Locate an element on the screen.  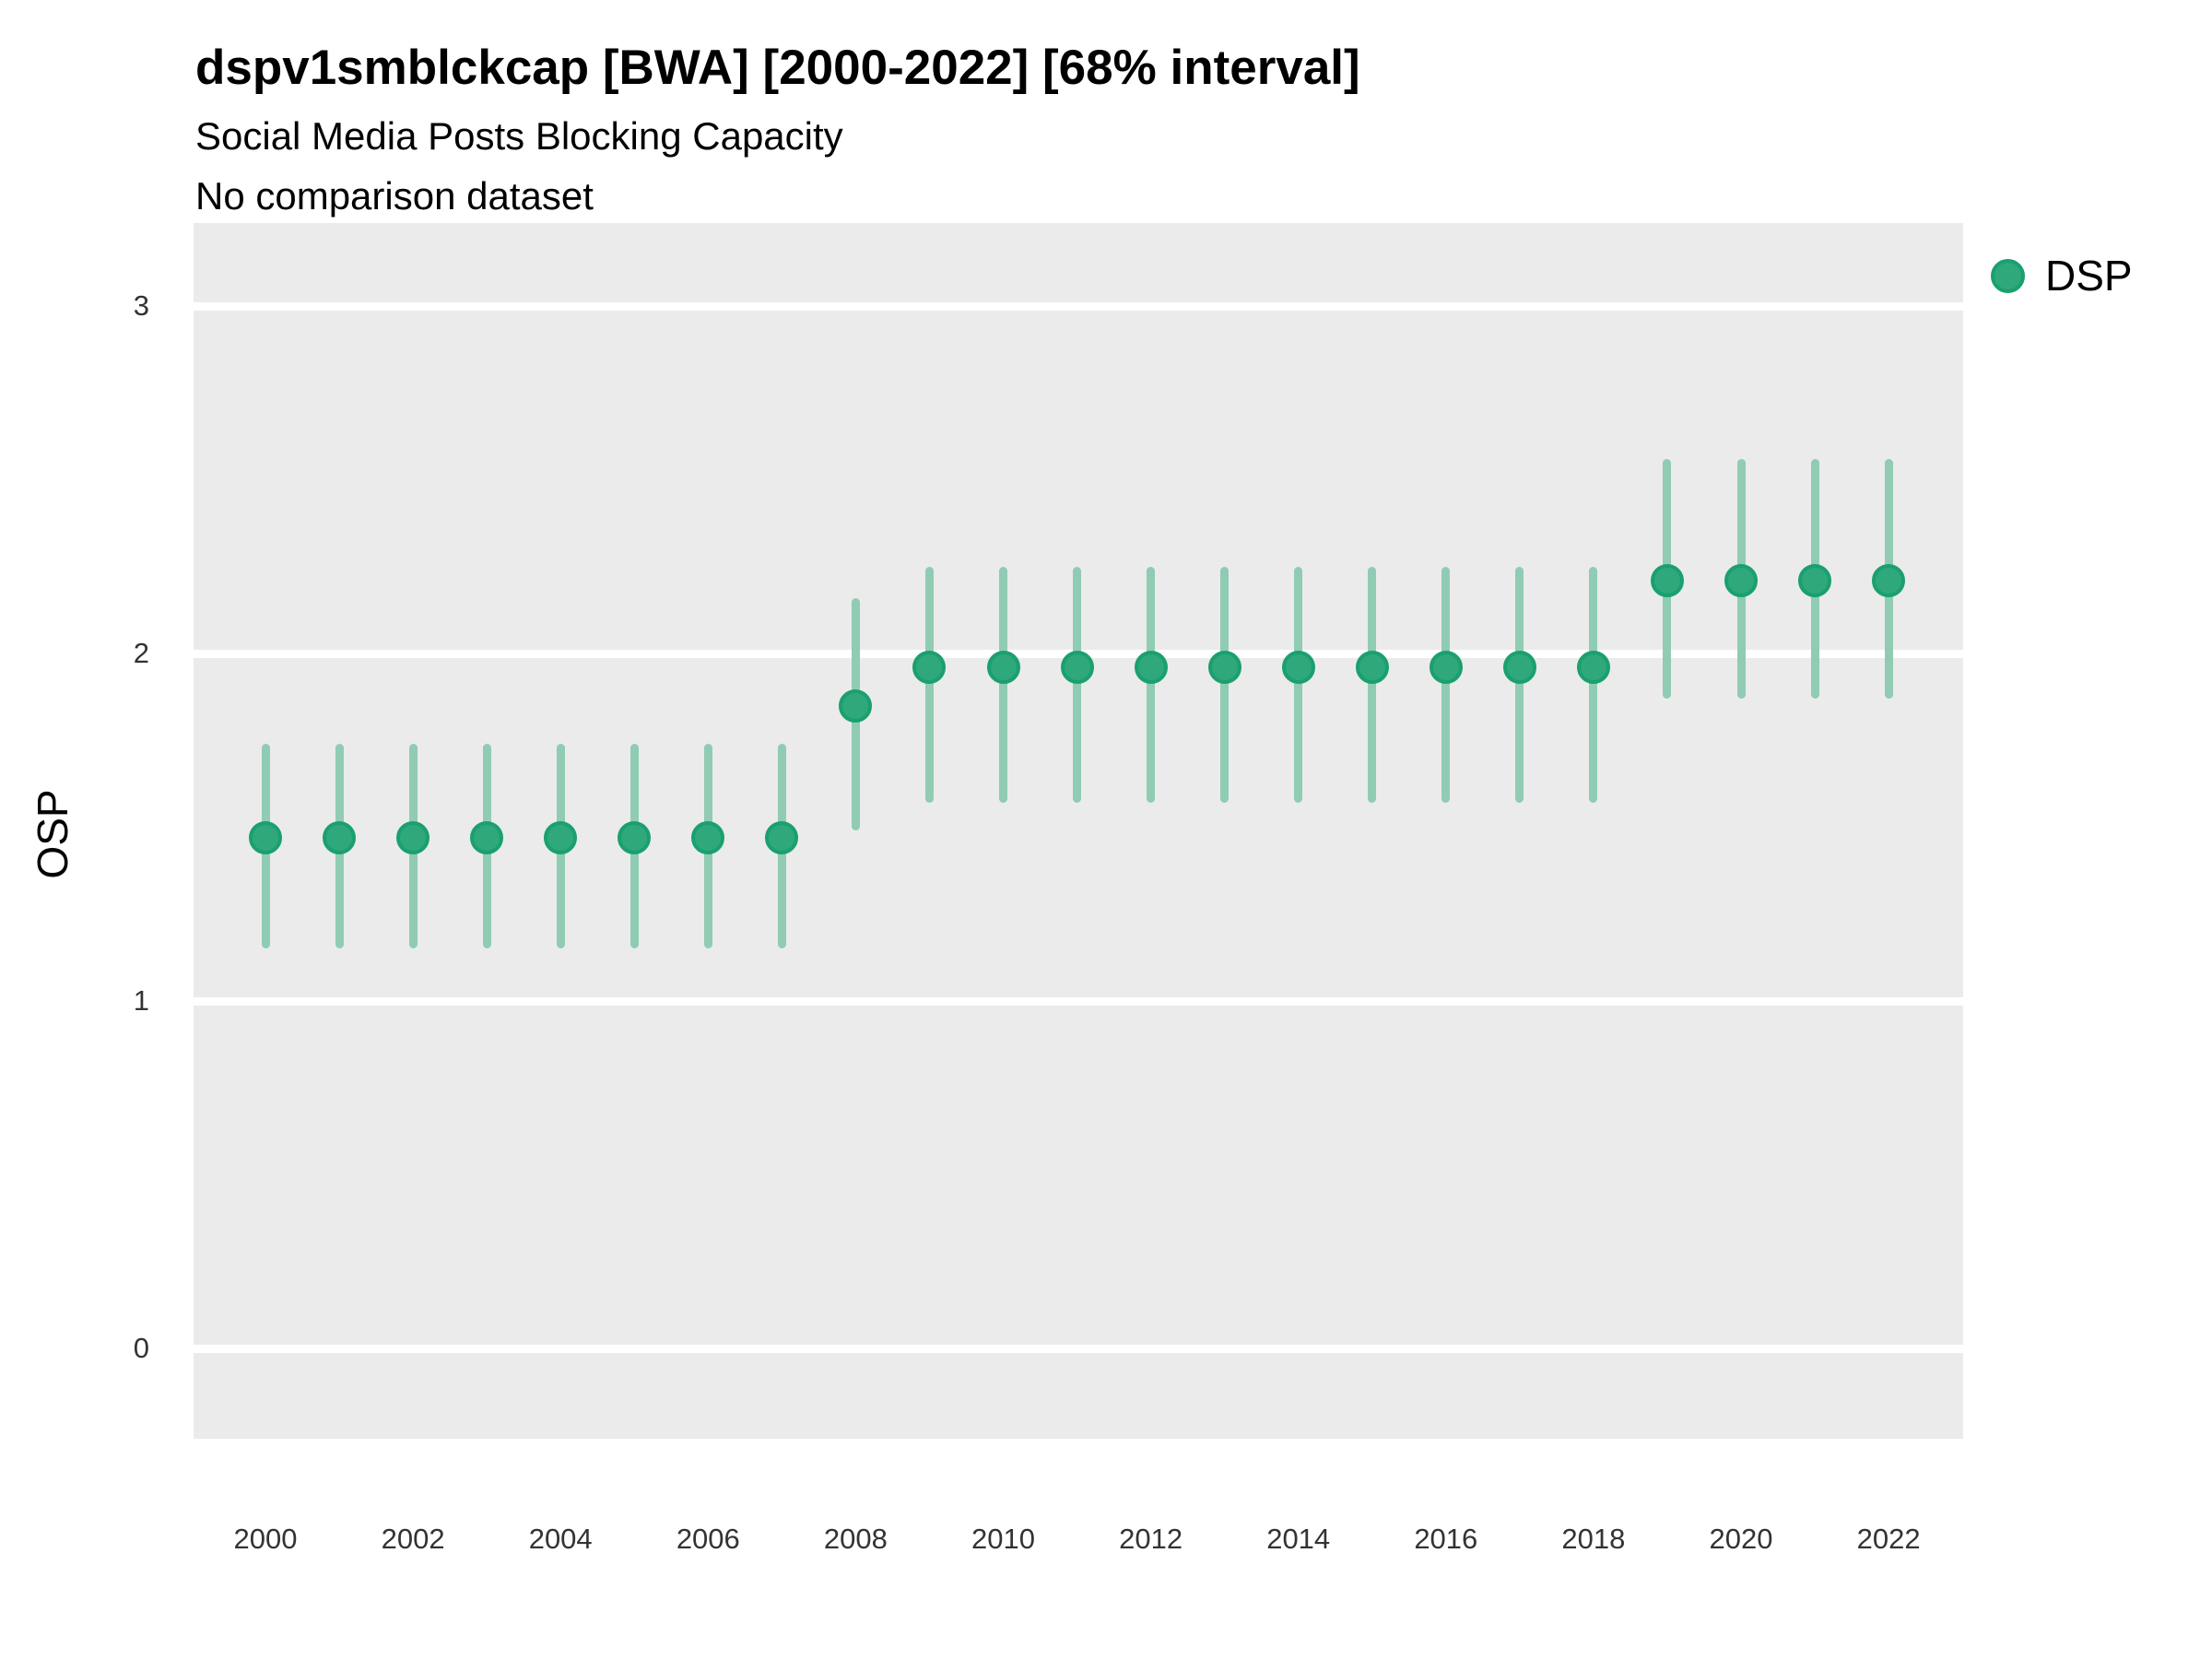
x-tick-label-2014: 2014 is located at coordinates (1298, 1539).